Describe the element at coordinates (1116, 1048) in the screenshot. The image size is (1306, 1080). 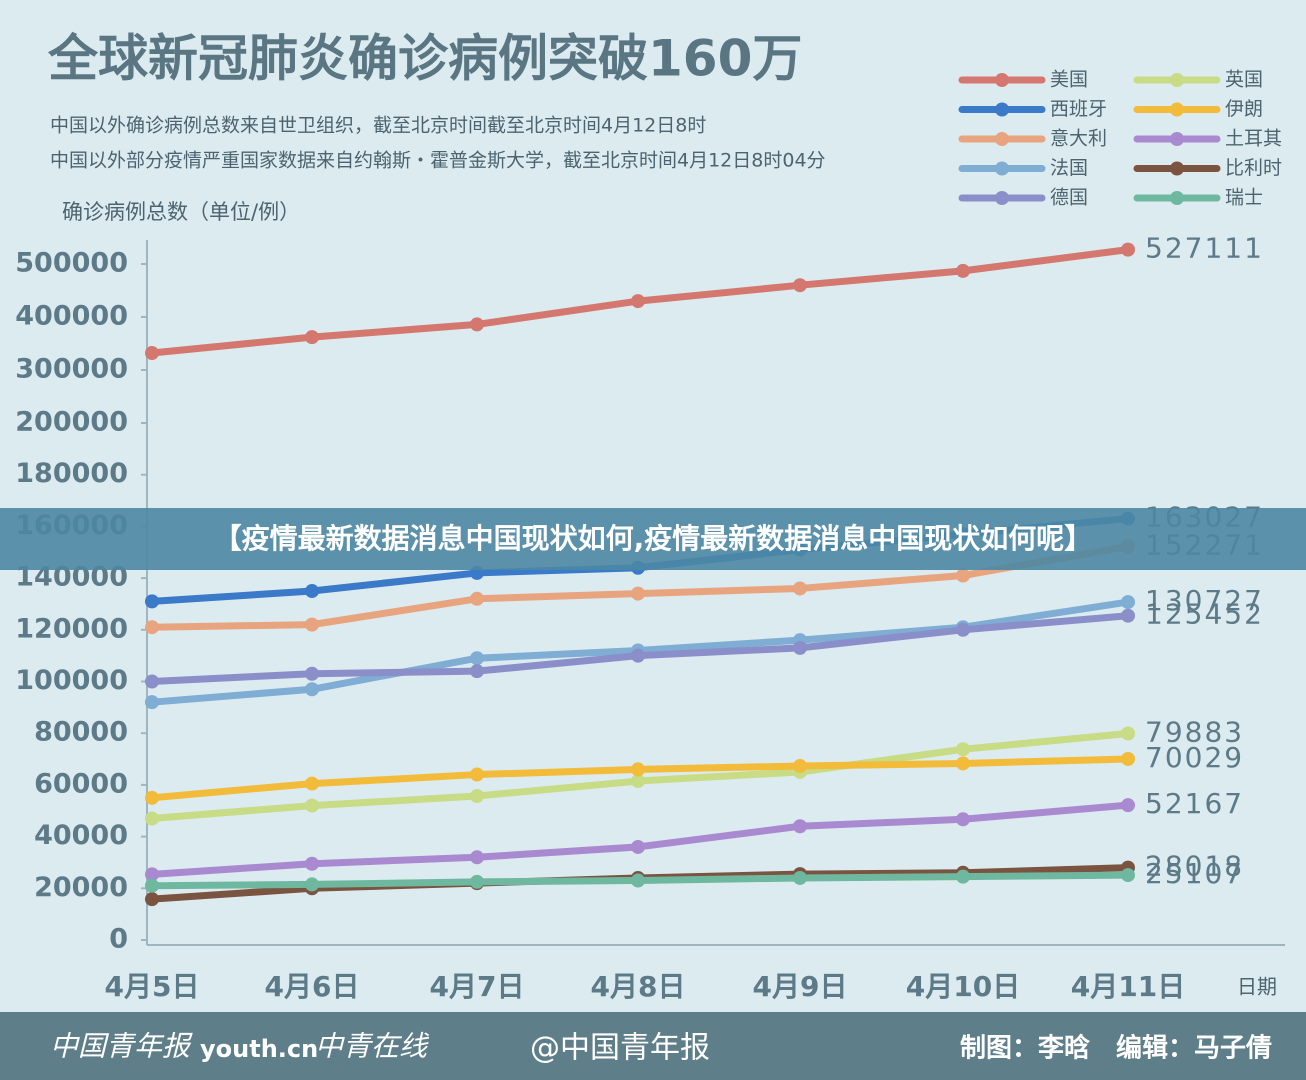
I see `credit: 制图：李晗 编辑：马子倩` at that location.